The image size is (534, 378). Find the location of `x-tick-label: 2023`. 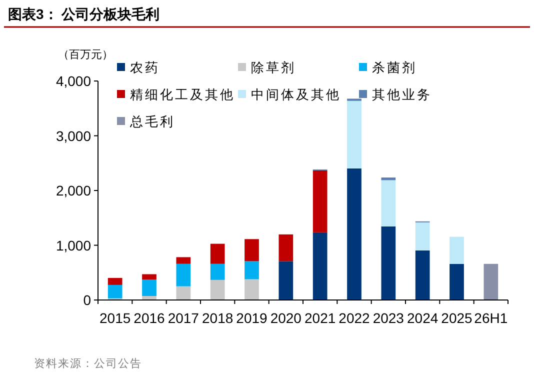

x-tick-label: 2023 is located at coordinates (388, 318).